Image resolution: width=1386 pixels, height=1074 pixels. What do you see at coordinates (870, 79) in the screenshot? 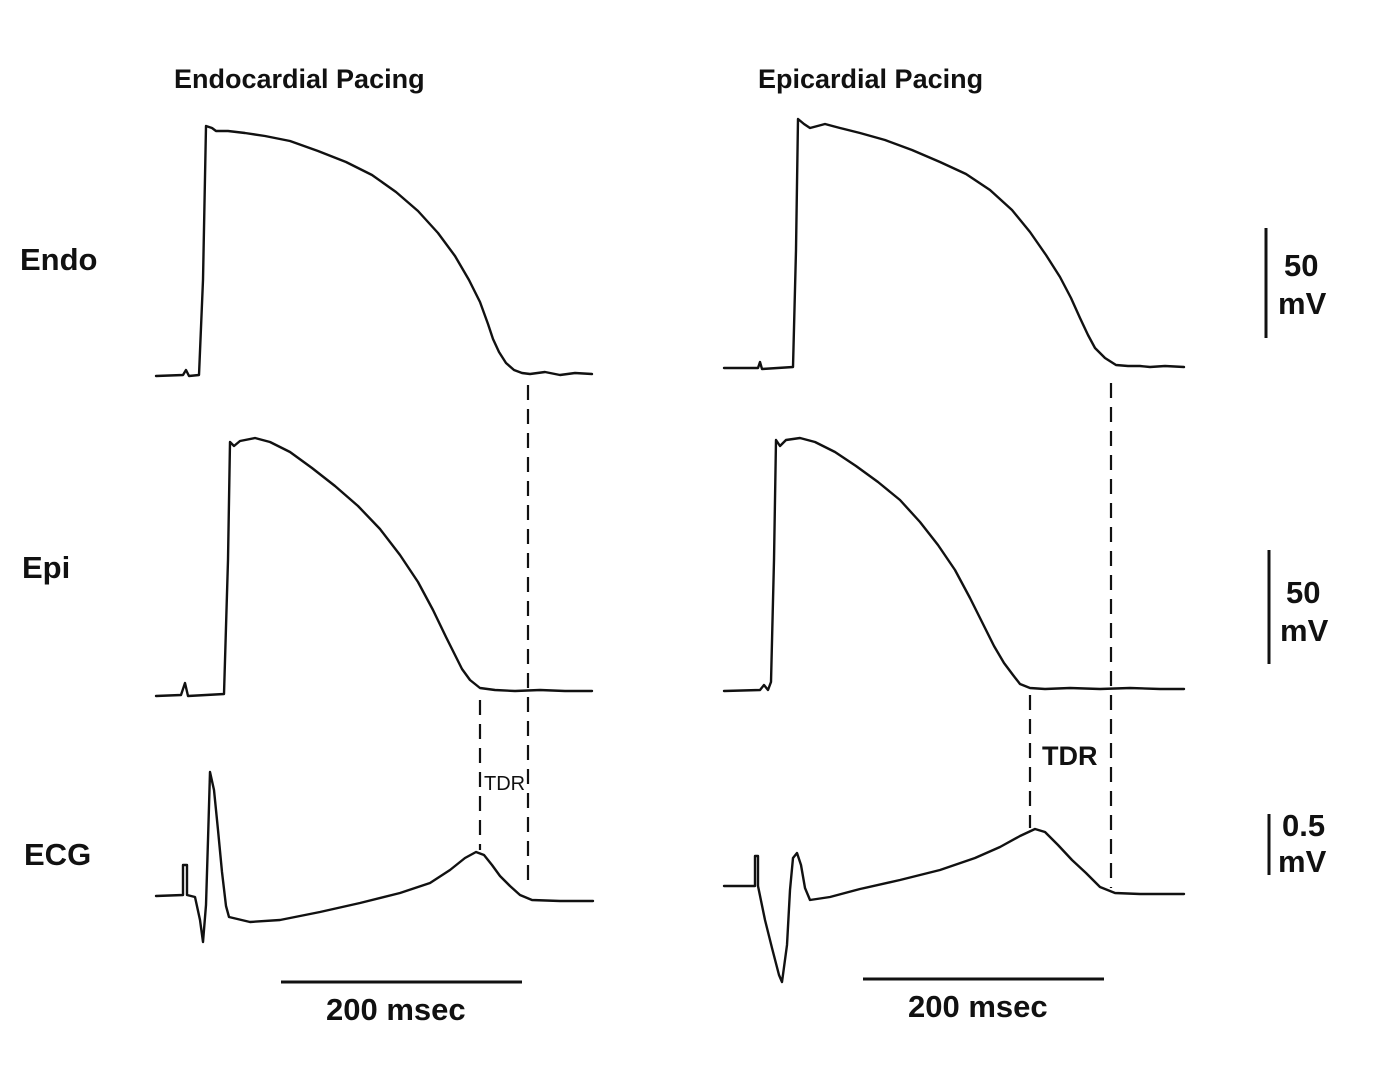
I see `panel-title-epicardial: Epicardial Pacing` at bounding box center [870, 79].